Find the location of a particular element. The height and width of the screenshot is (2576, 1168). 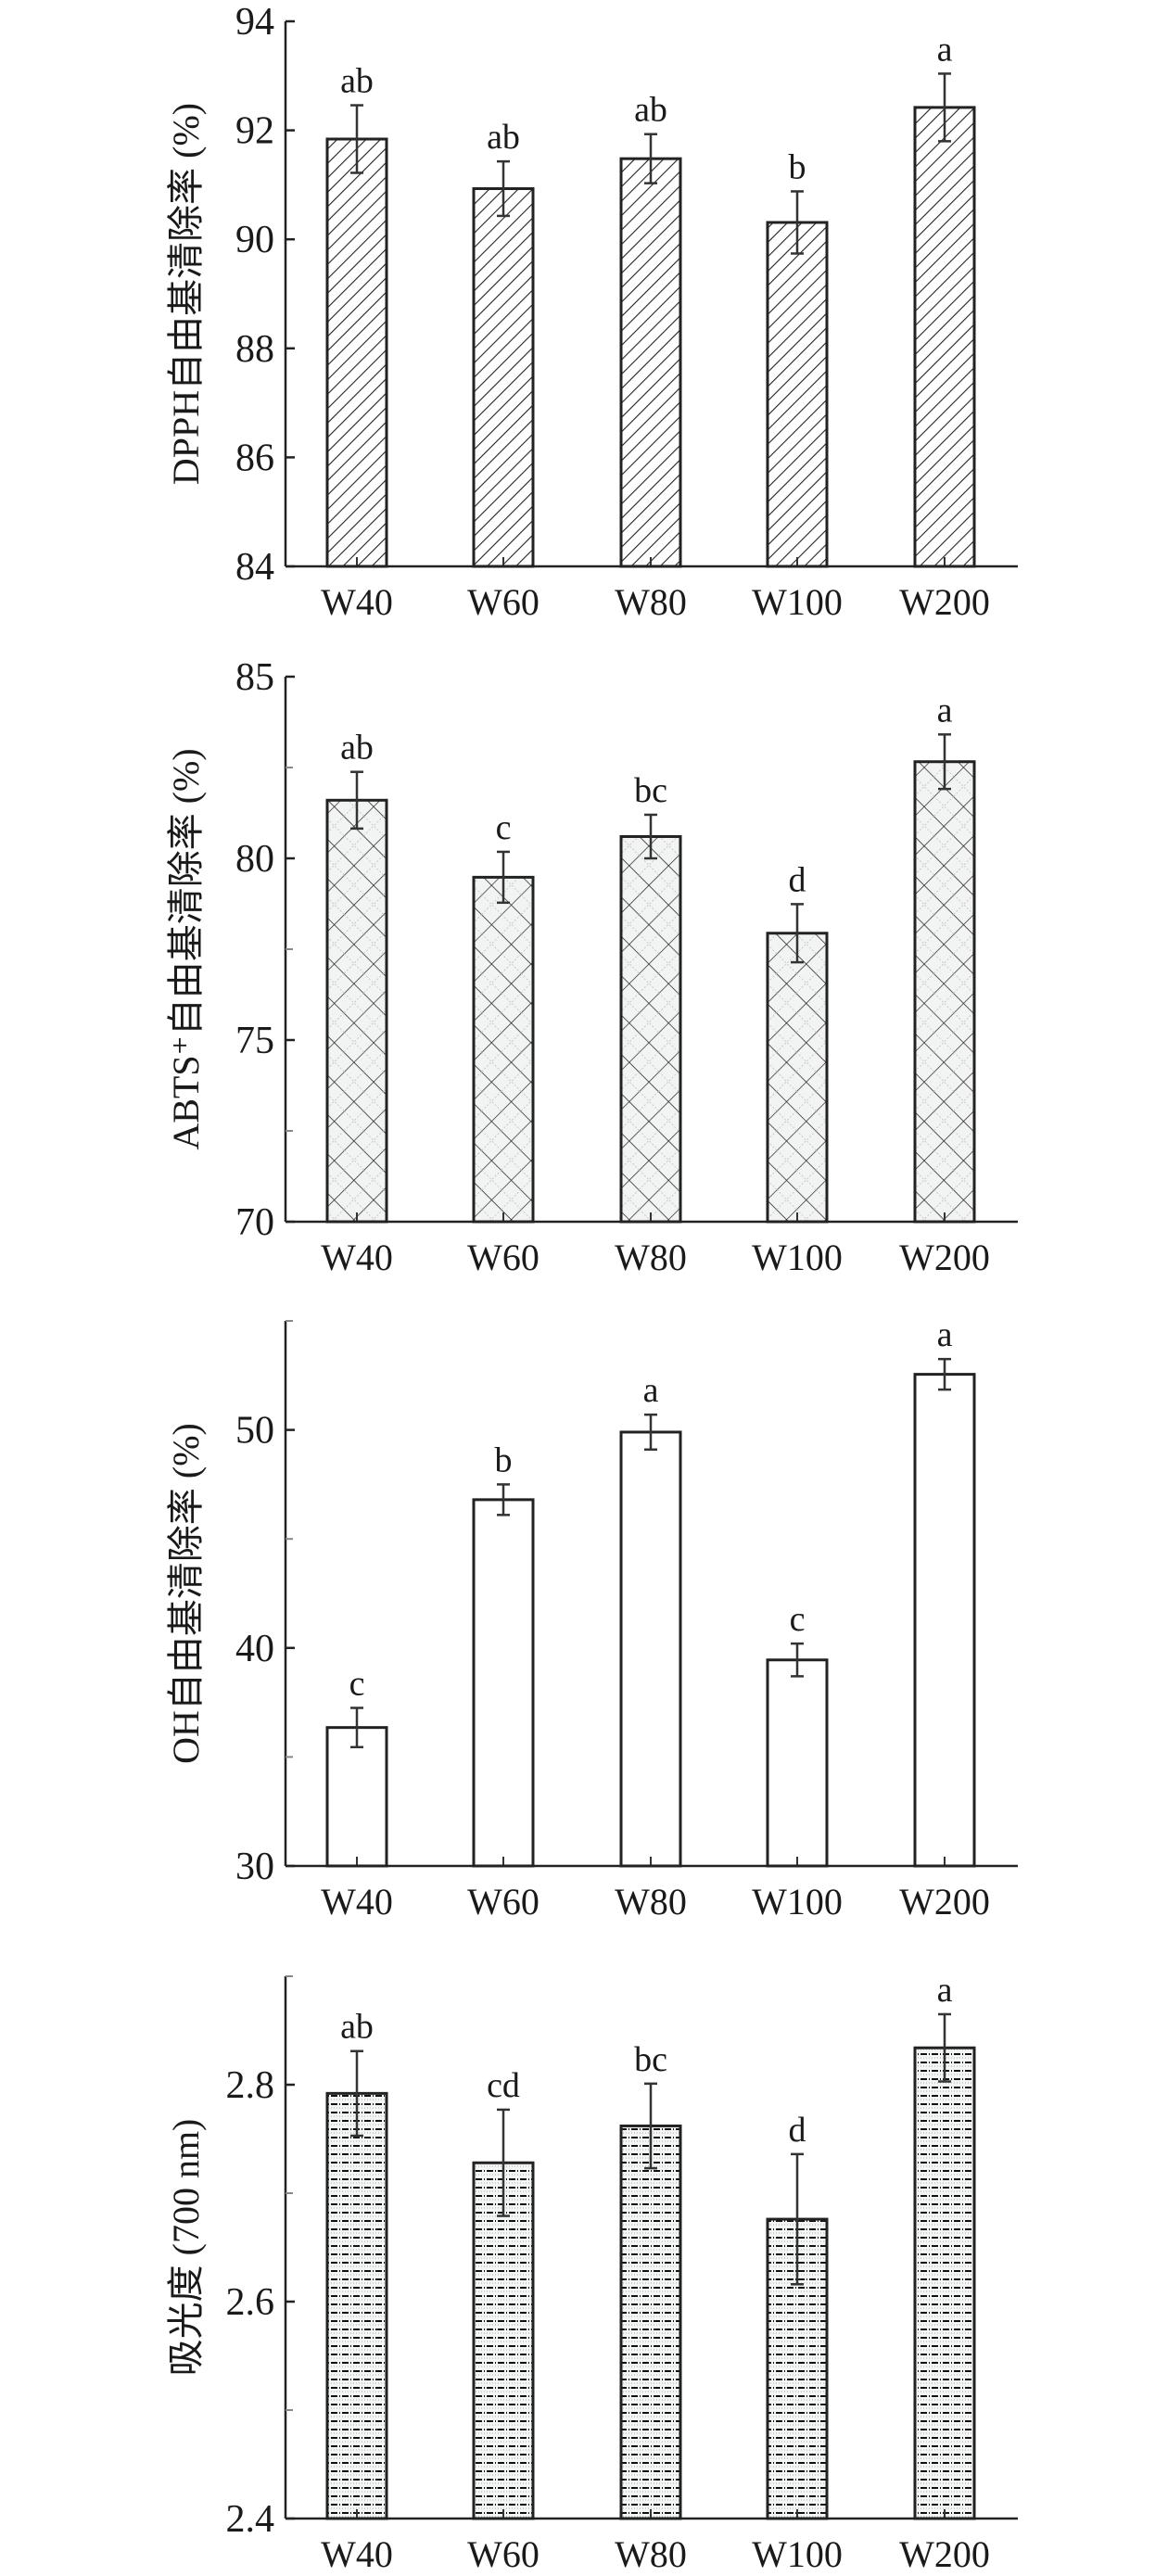

y-axis-label: DPPH自由基清除率 (%) is located at coordinates (186, 294).